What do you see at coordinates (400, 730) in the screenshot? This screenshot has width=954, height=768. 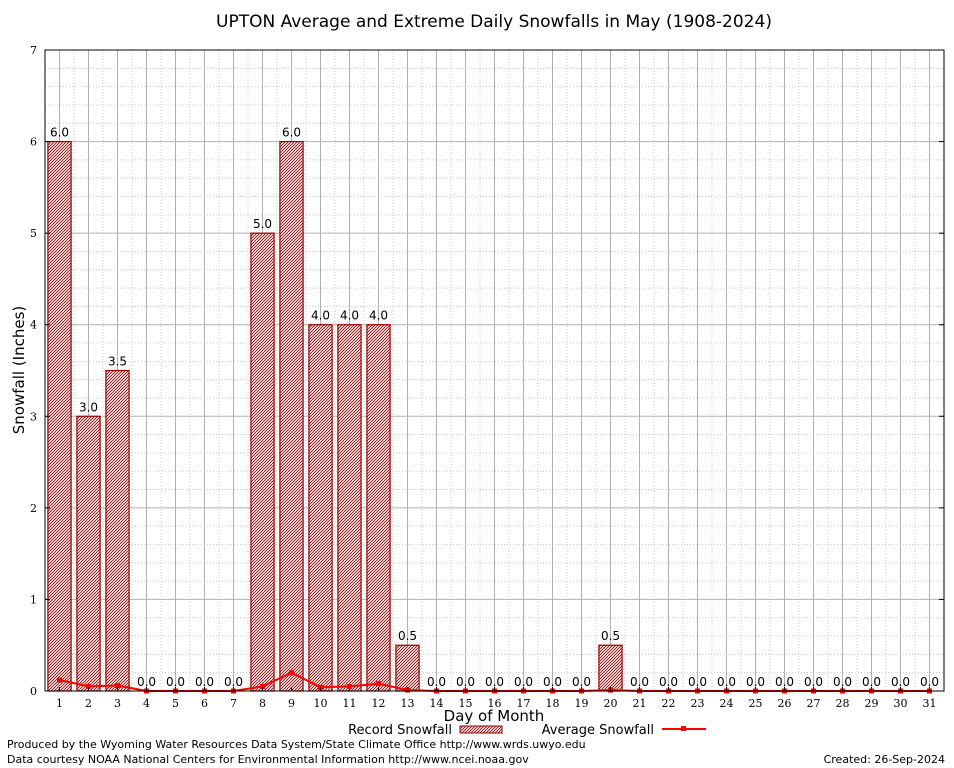 I see `legend-label-record: Record Snowfall` at bounding box center [400, 730].